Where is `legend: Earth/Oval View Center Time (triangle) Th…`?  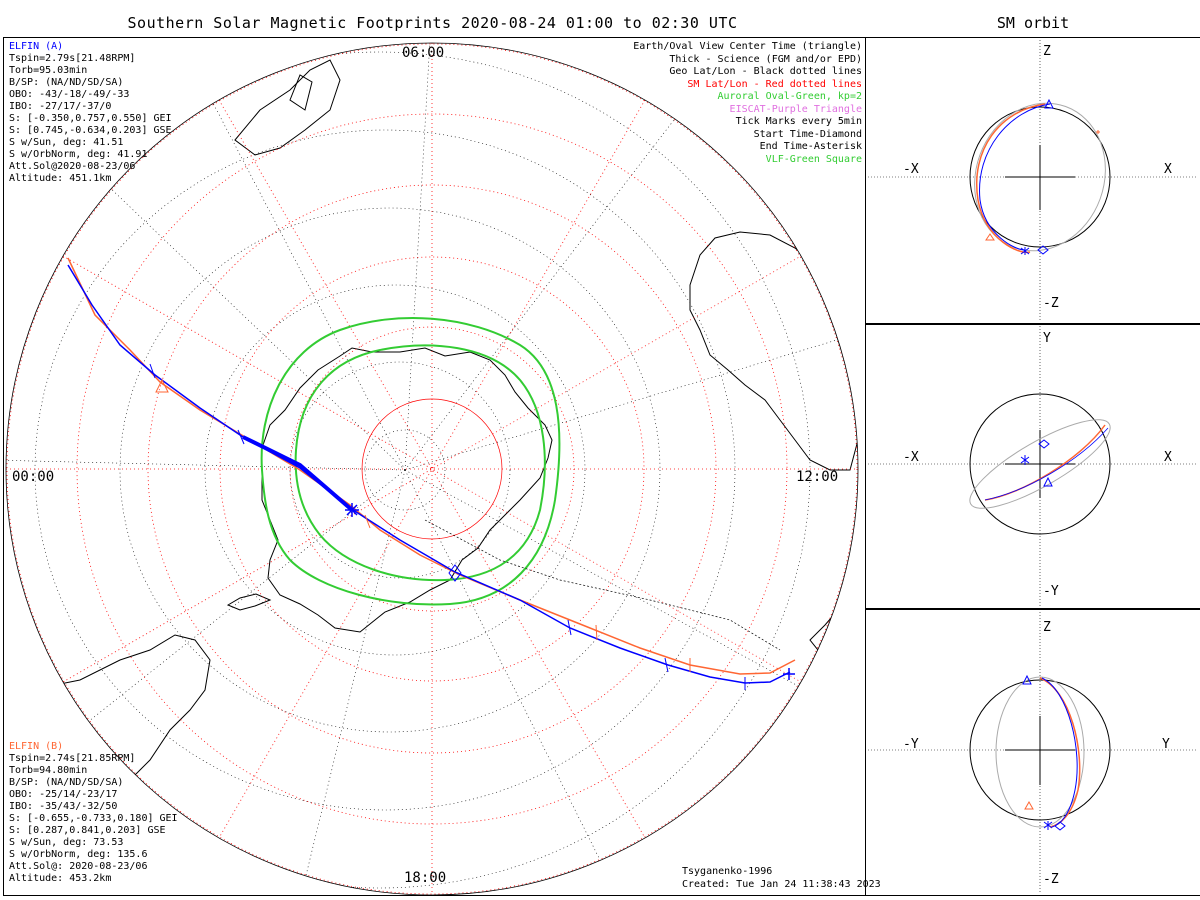
legend: Earth/Oval View Center Time (triangle) Th… is located at coordinates (747, 103).